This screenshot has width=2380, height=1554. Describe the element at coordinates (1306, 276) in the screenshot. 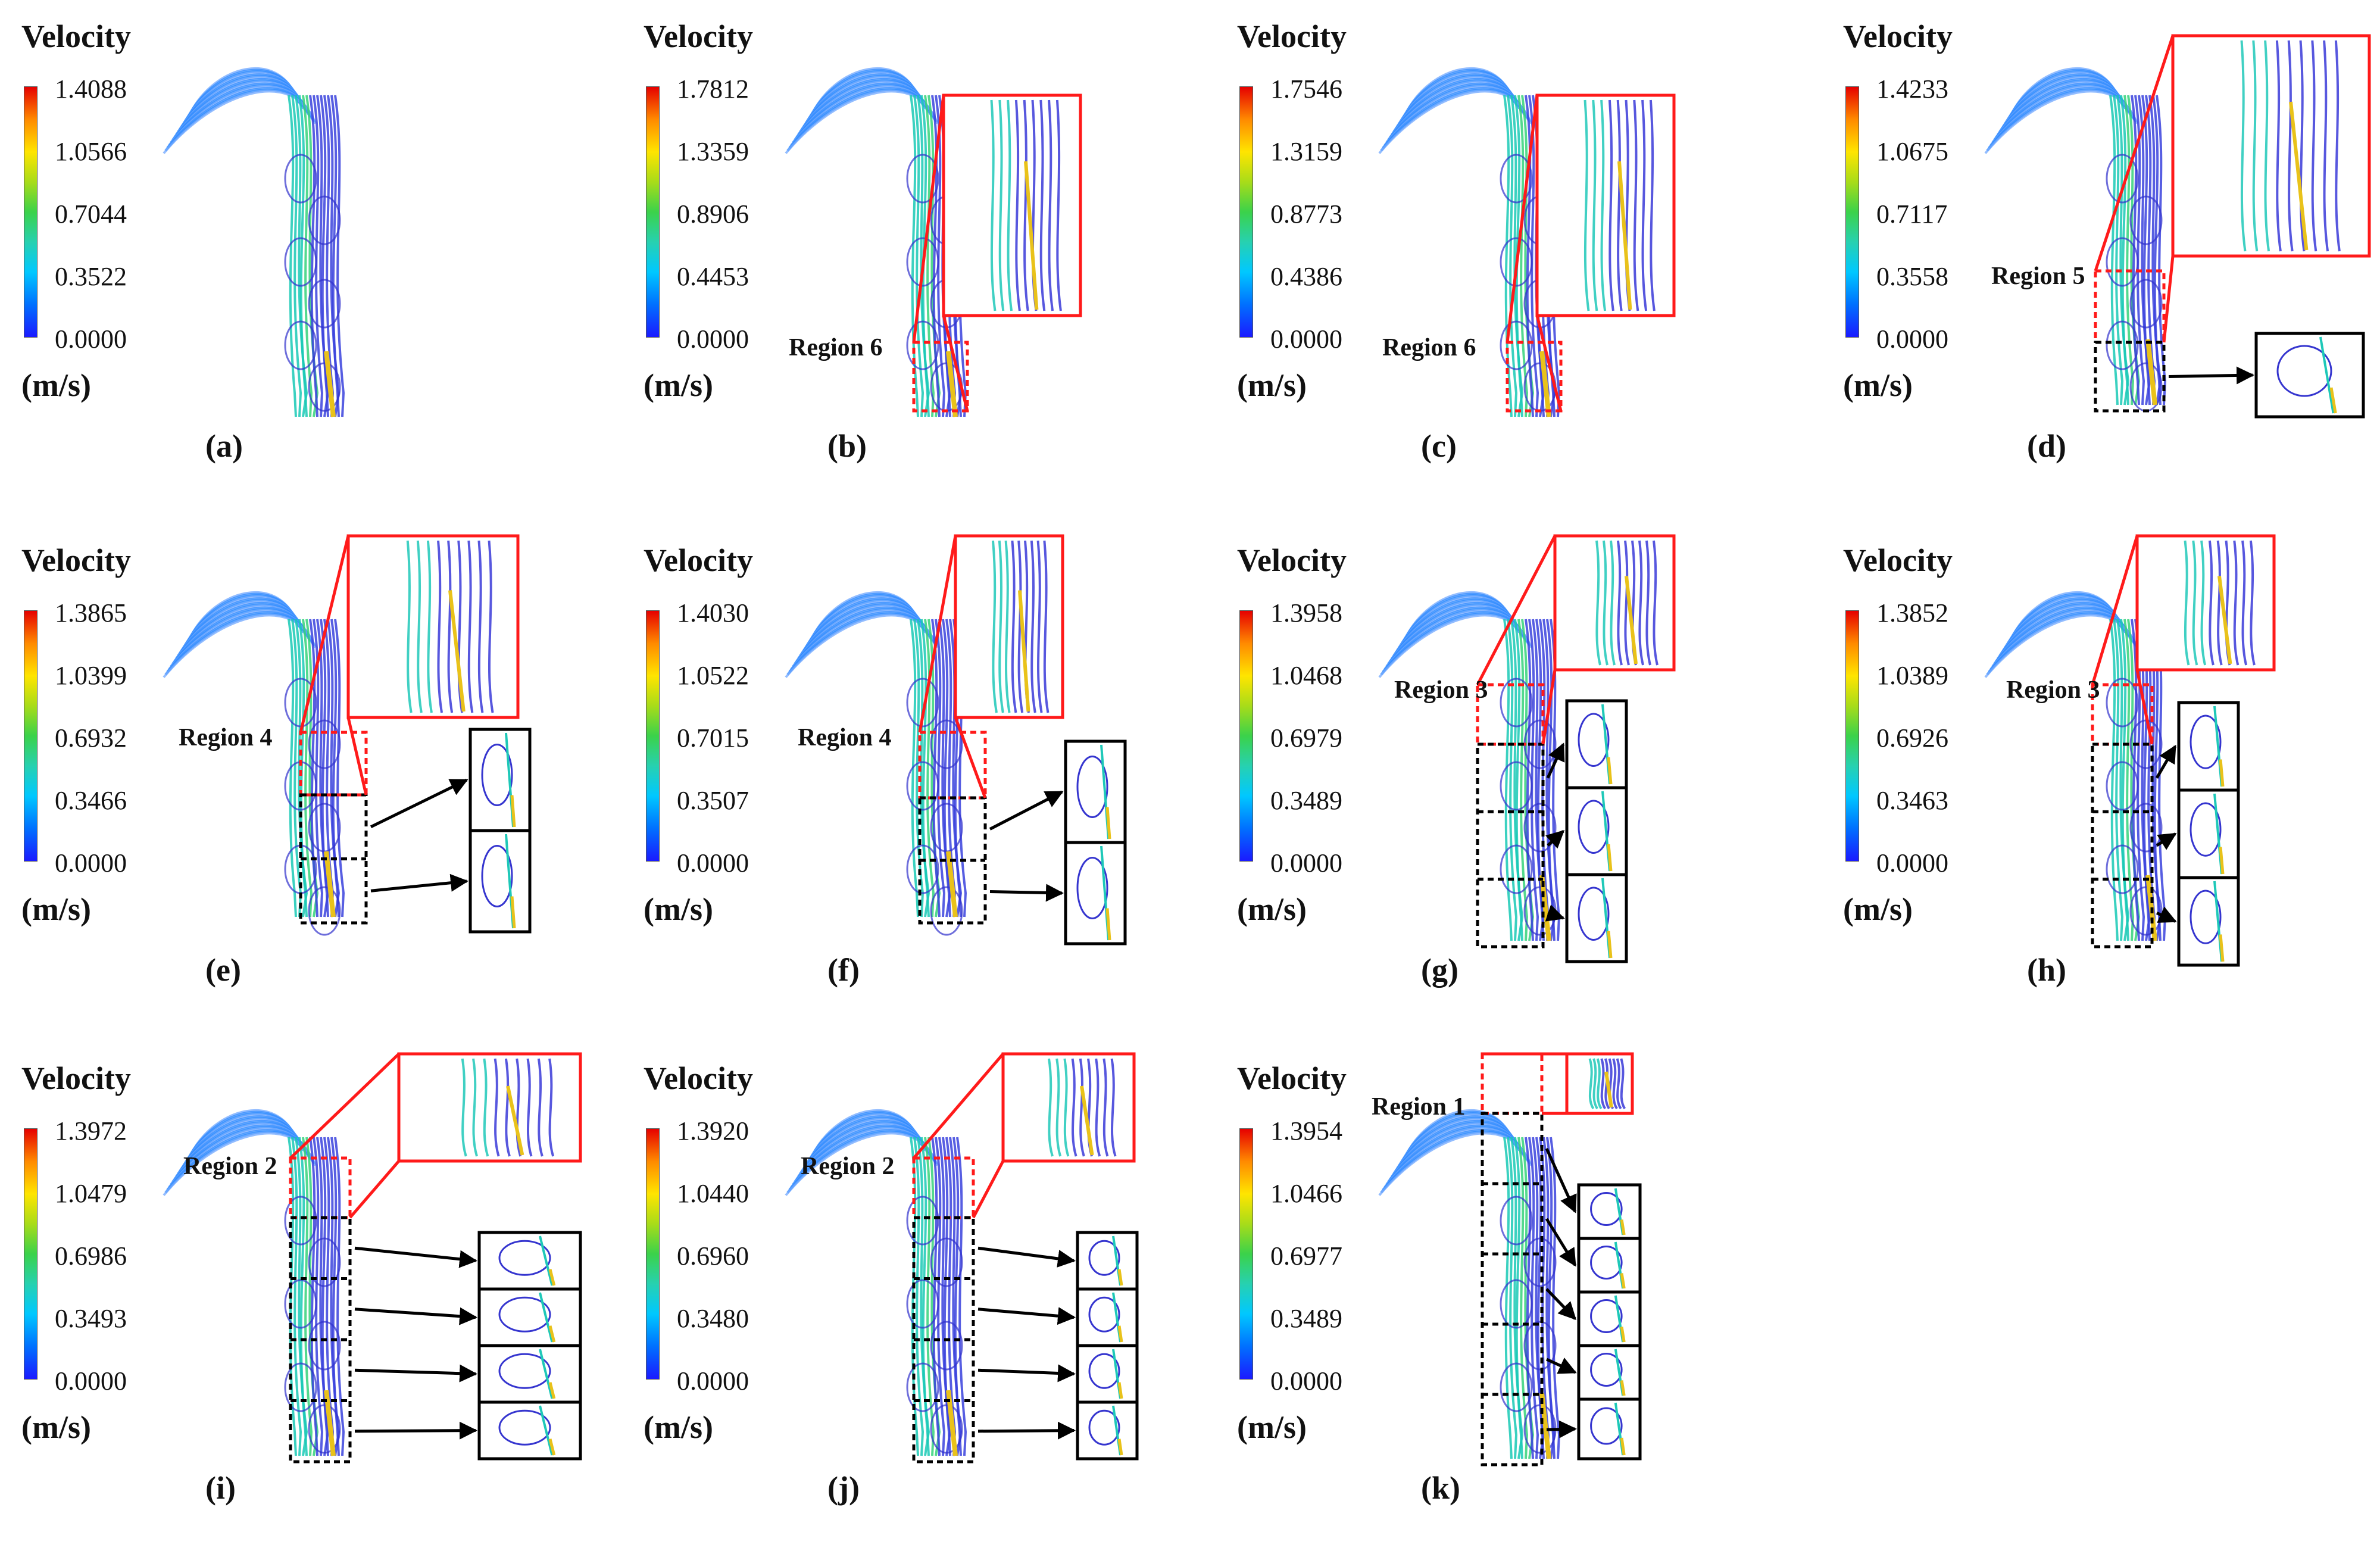

I see `colorbar-tick-label: 0.4386` at that location.